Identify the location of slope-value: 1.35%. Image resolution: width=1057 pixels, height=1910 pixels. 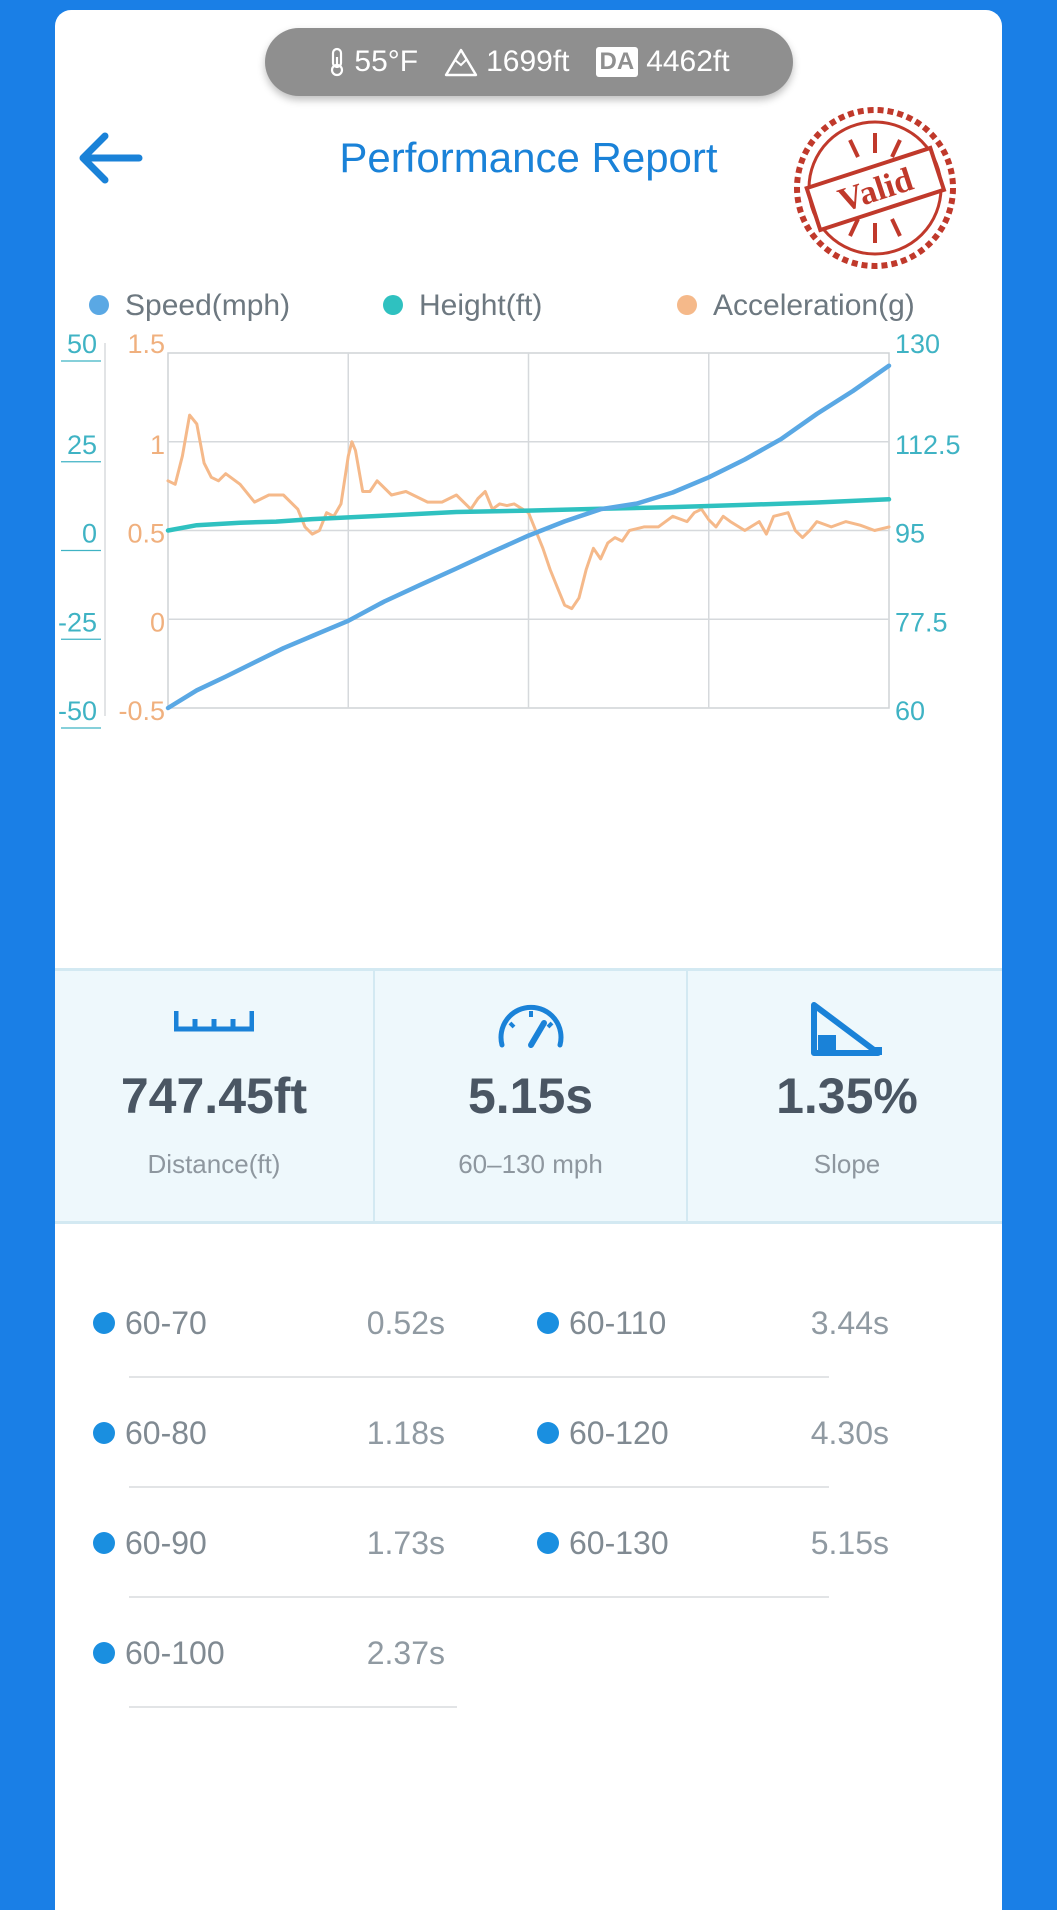
(847, 1096).